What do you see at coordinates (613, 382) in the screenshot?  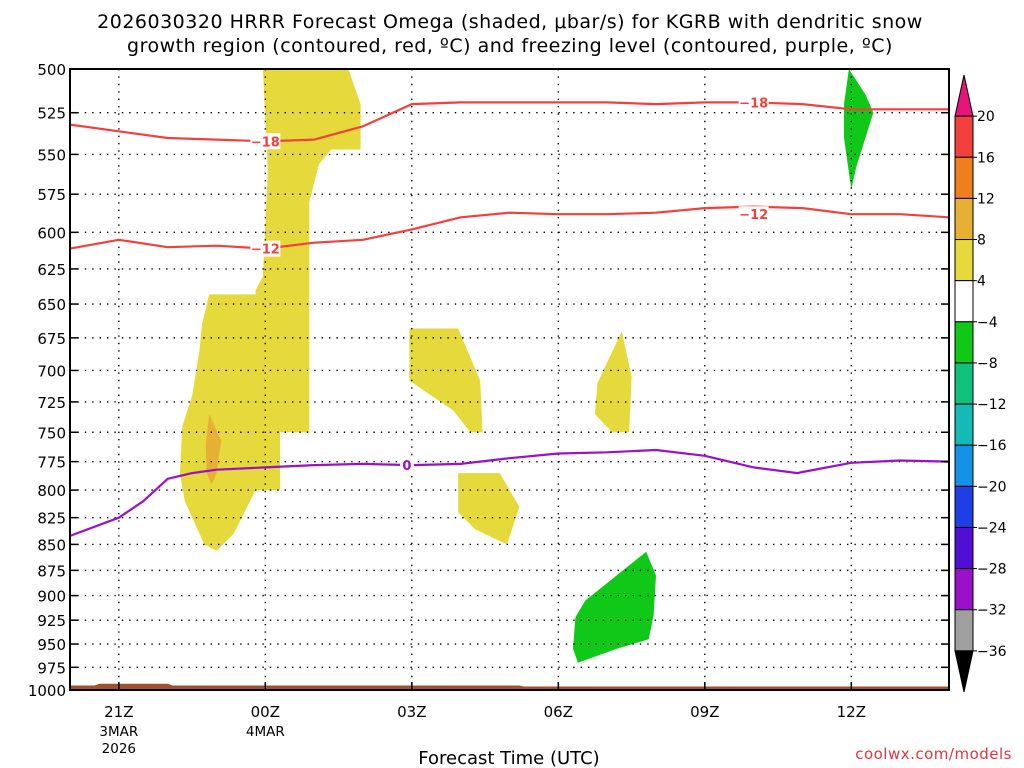 I see `omega-yellow-small` at bounding box center [613, 382].